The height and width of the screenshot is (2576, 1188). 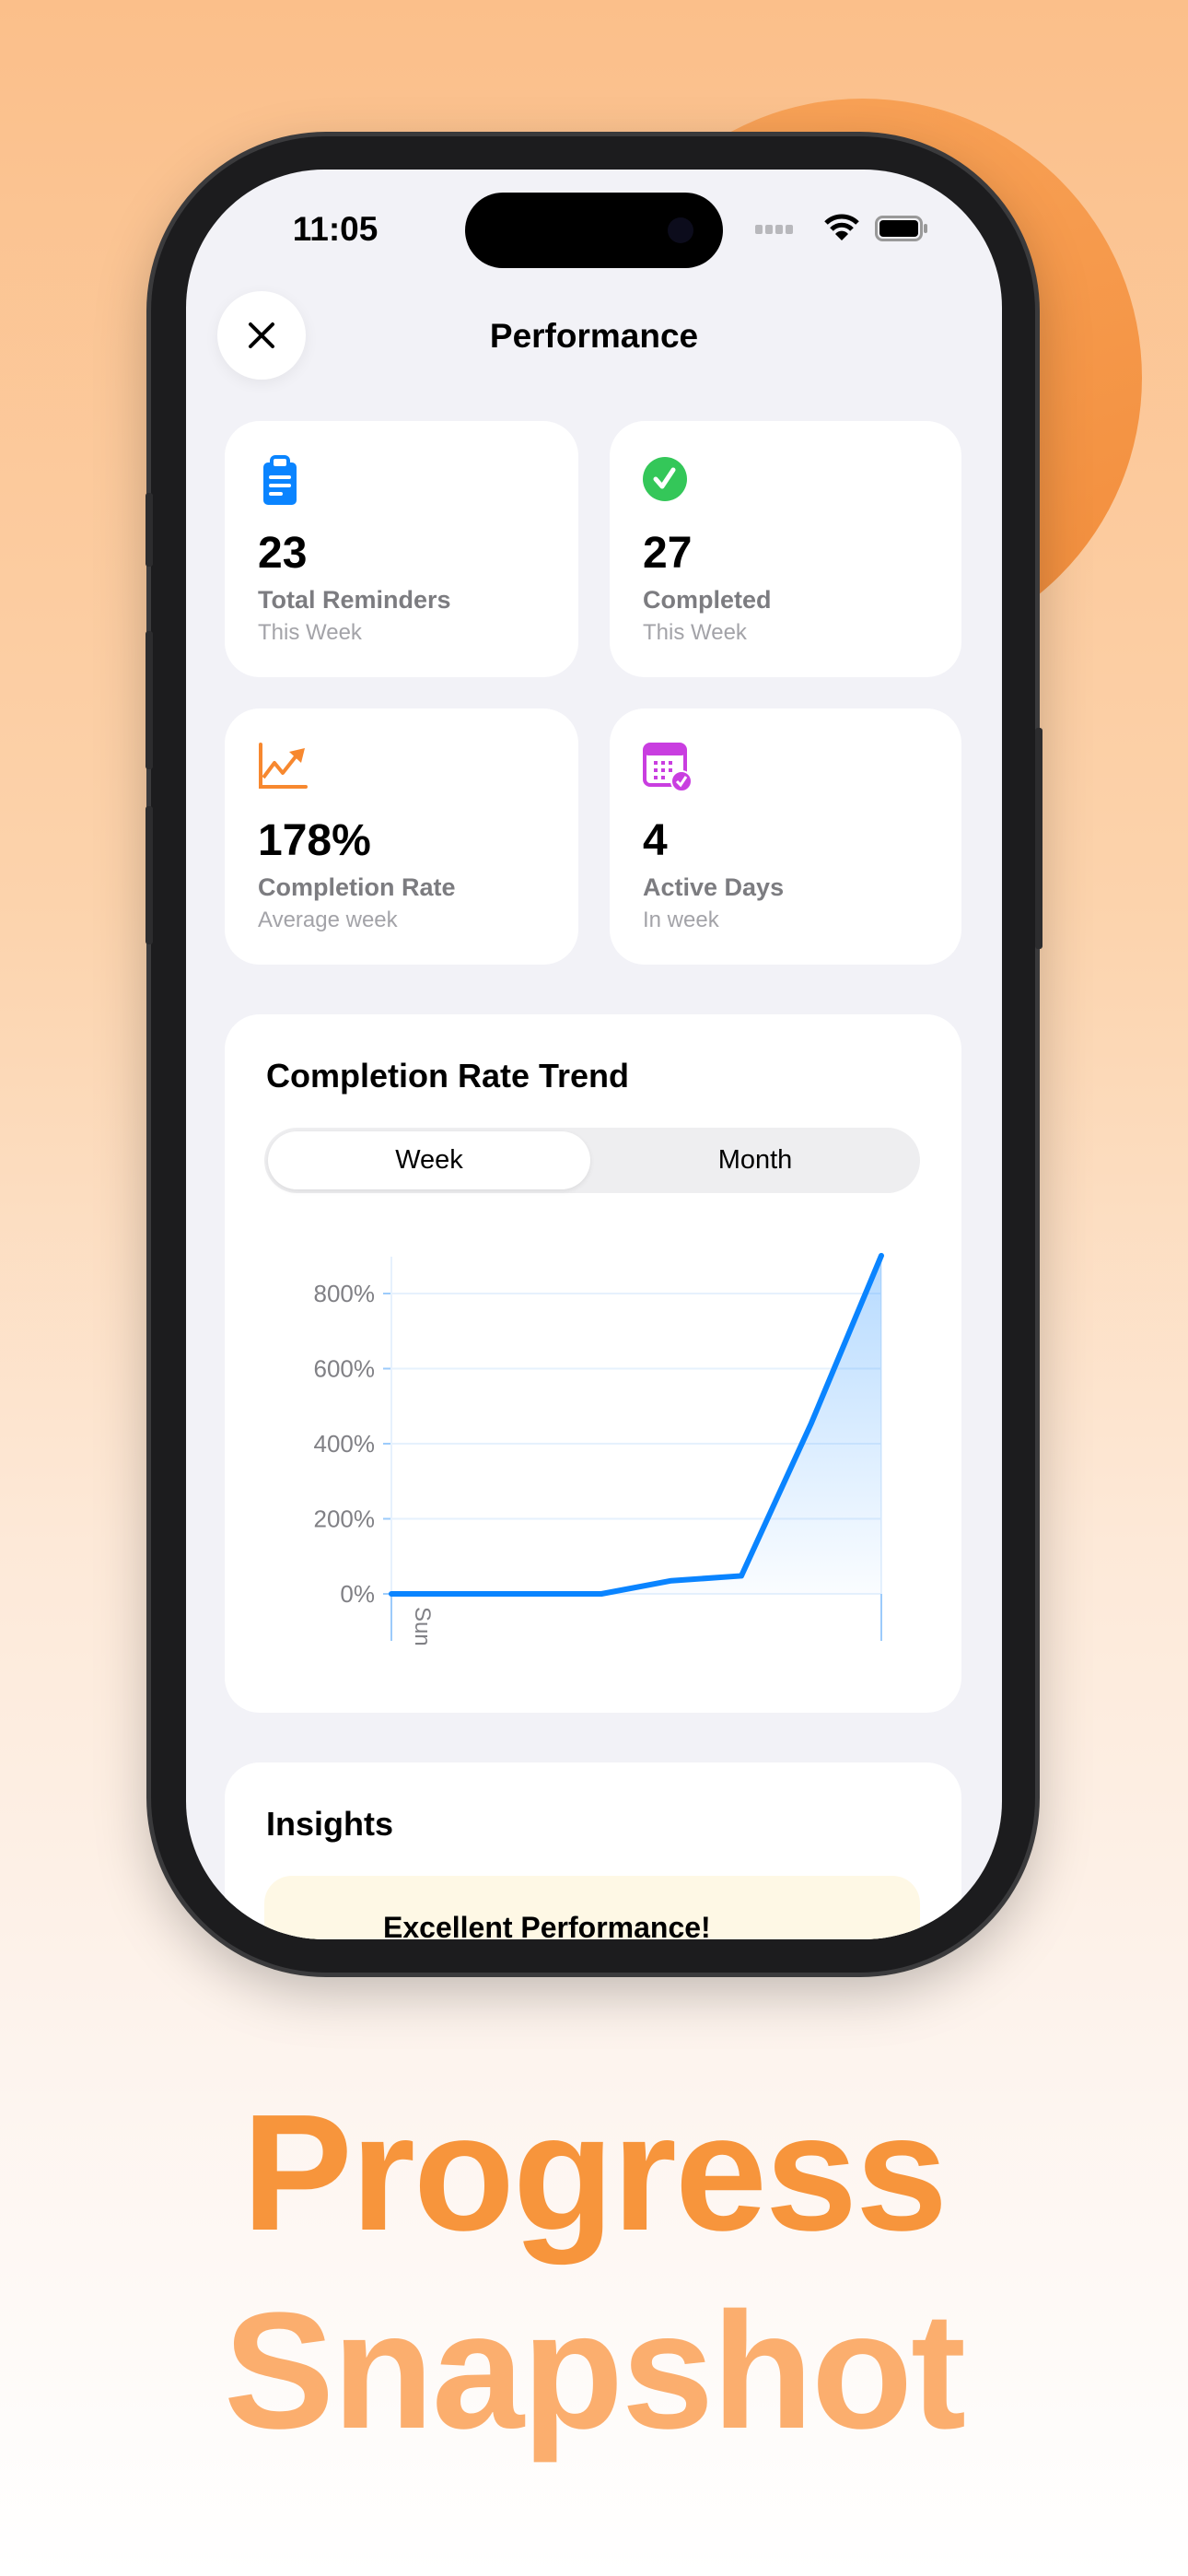 I want to click on area-fill, so click(x=636, y=1424).